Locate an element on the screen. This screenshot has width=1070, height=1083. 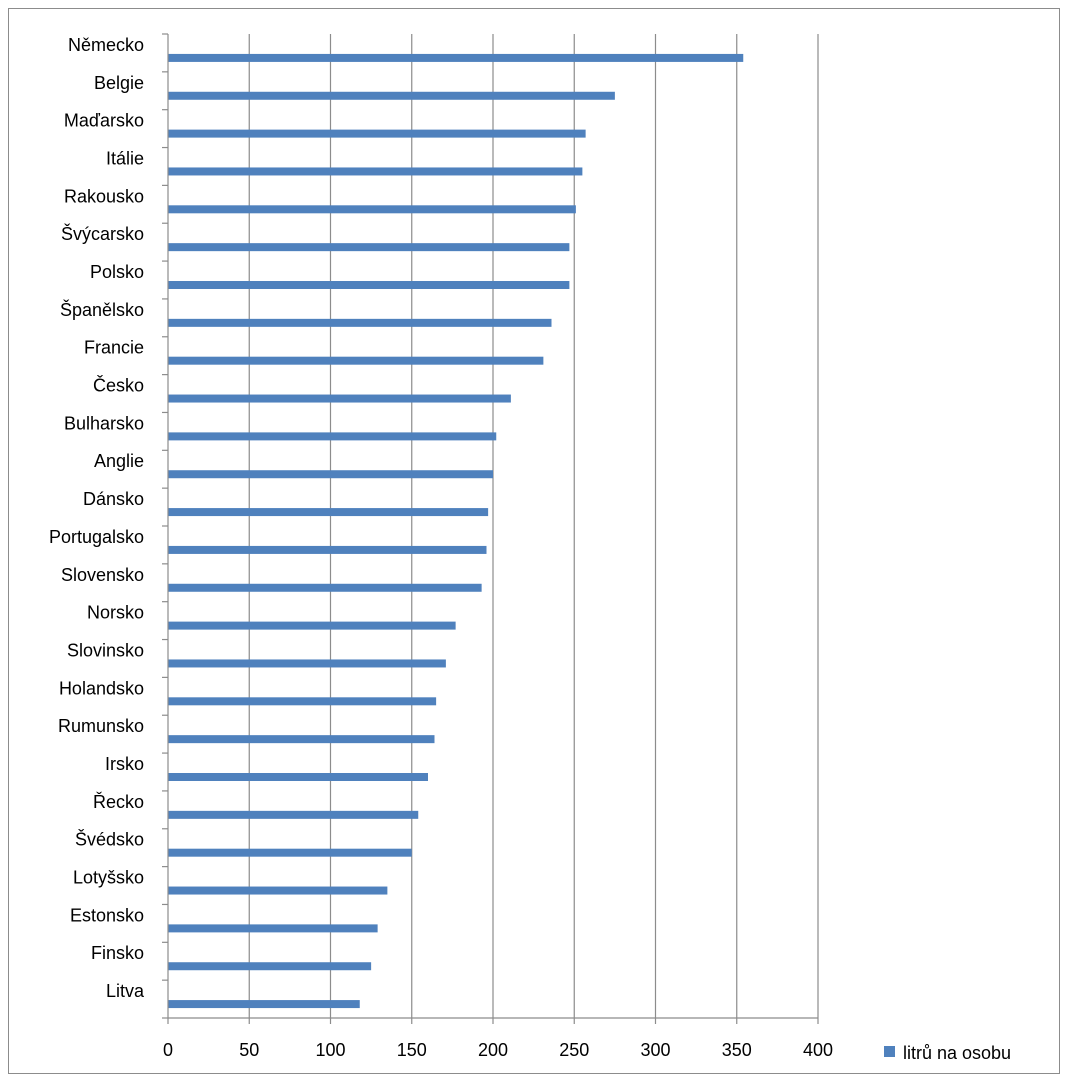
category-label: Belgie is located at coordinates (119, 83).